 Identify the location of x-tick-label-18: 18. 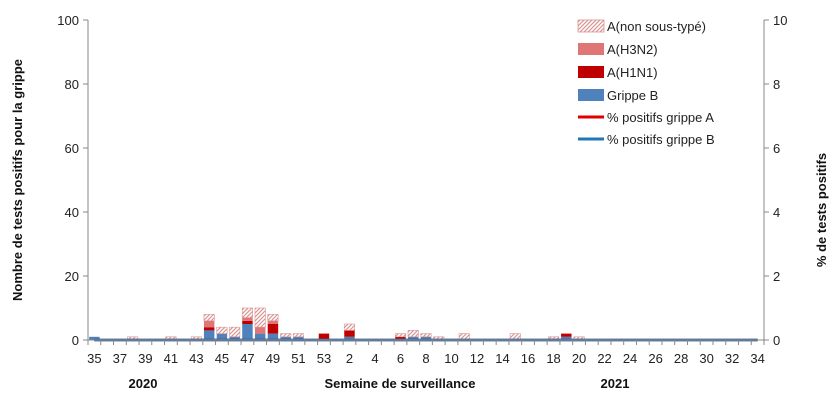
(553, 358).